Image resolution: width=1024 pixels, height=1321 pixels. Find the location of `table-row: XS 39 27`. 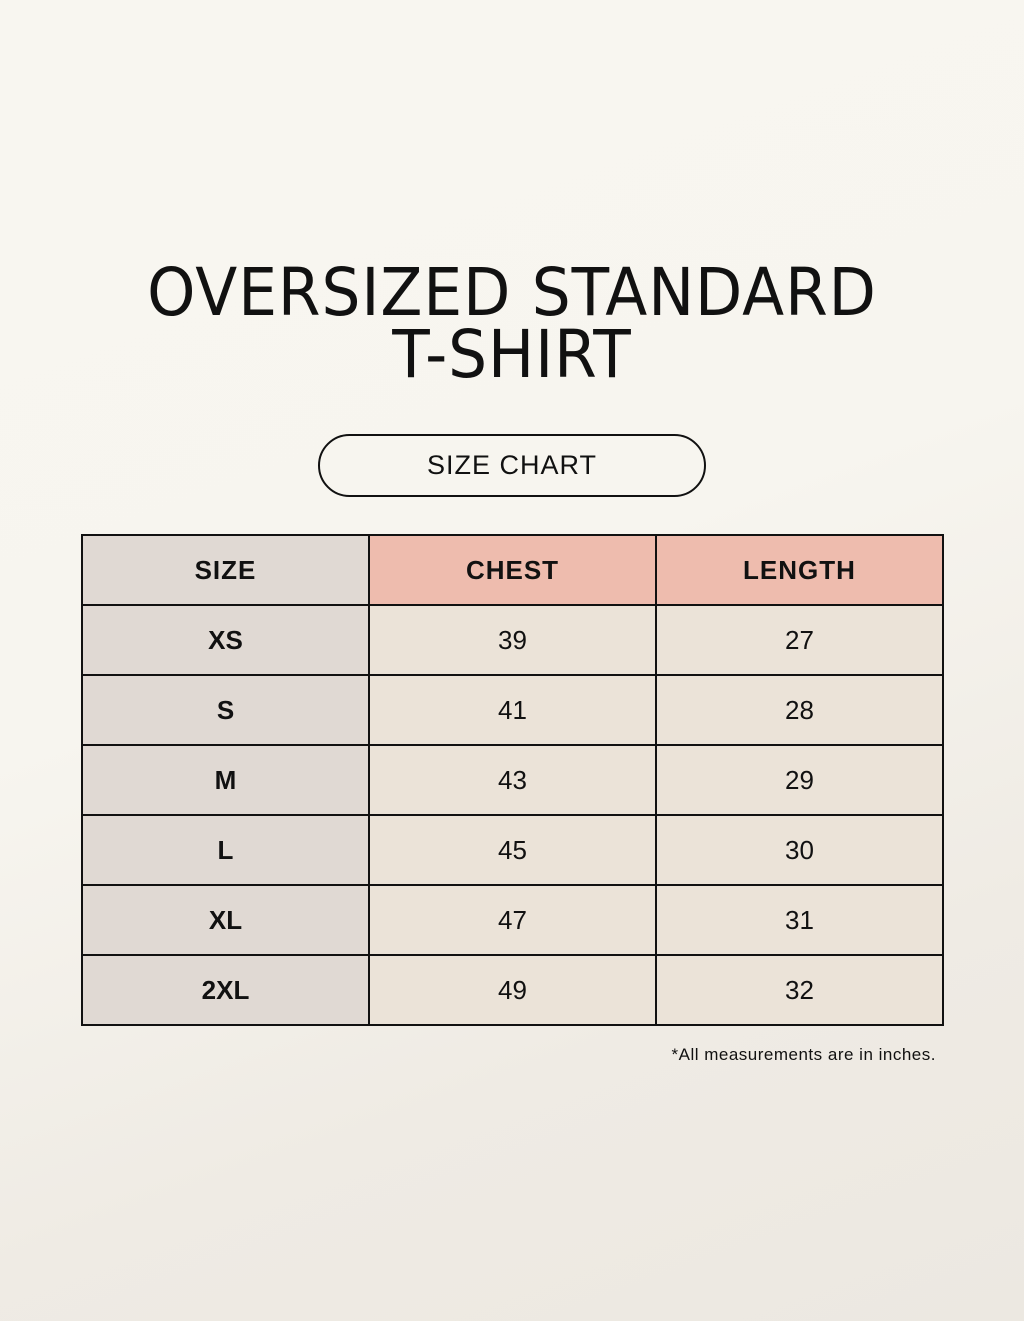

table-row: XS 39 27 is located at coordinates (512, 640).